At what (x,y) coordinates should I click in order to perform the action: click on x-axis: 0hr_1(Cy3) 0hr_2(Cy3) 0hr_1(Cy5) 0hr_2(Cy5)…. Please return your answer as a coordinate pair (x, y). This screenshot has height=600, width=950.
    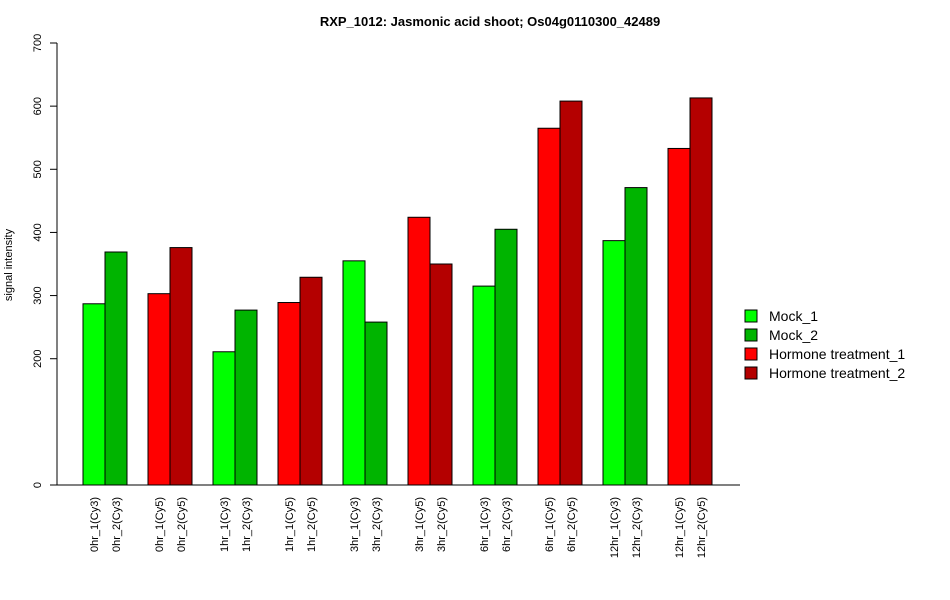
    Looking at the image, I should click on (398, 521).